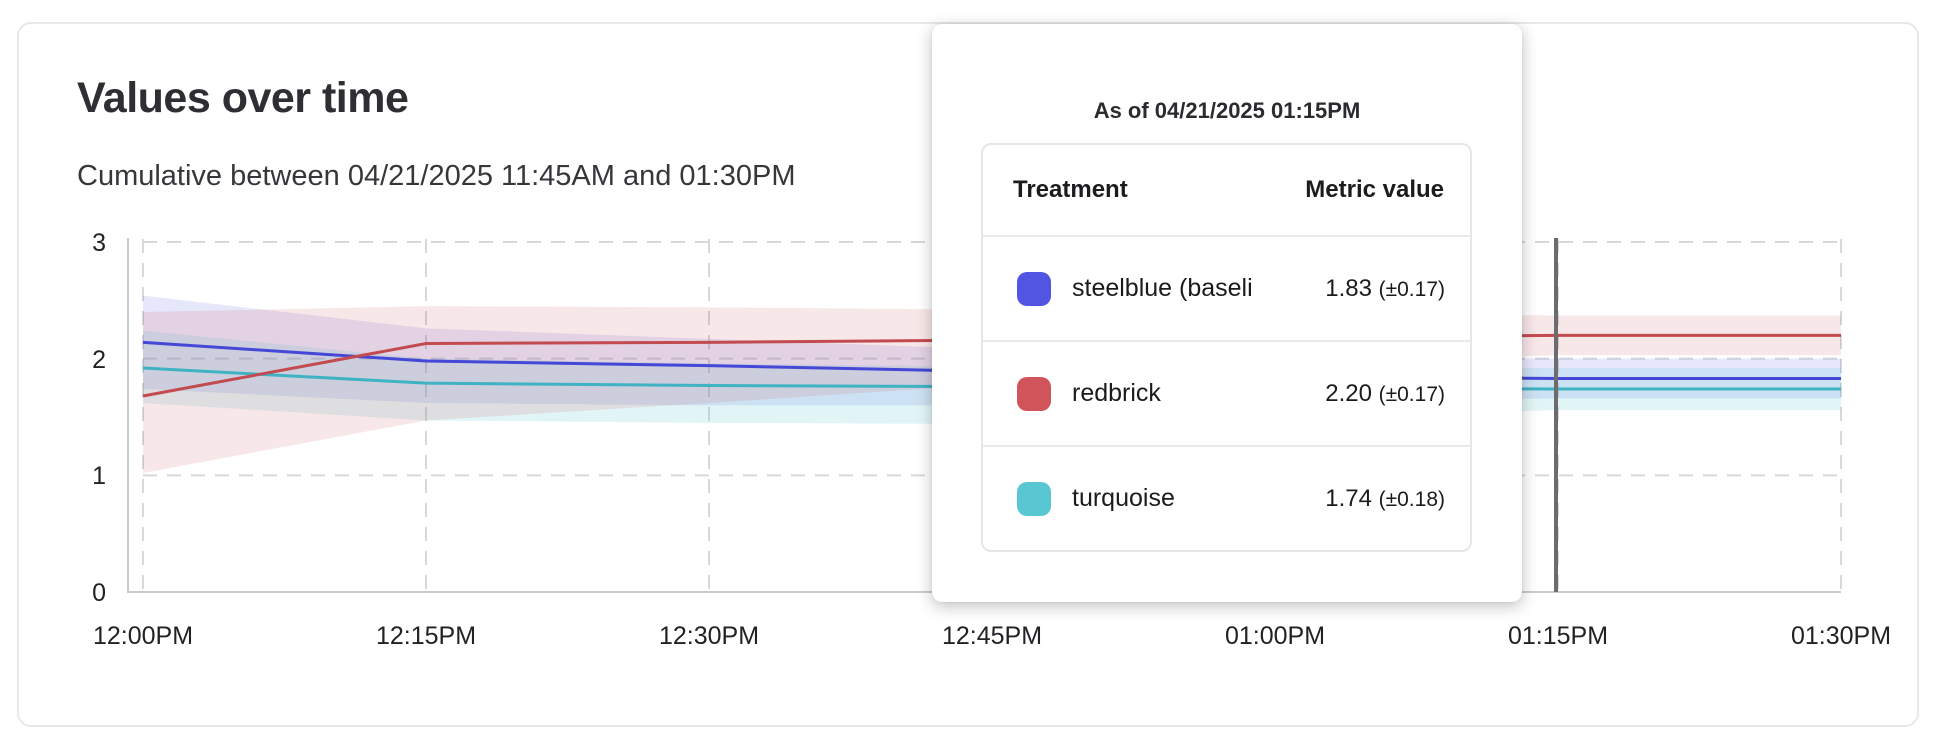 Image resolution: width=1944 pixels, height=750 pixels. What do you see at coordinates (243, 98) in the screenshot?
I see `page-title: Values over time` at bounding box center [243, 98].